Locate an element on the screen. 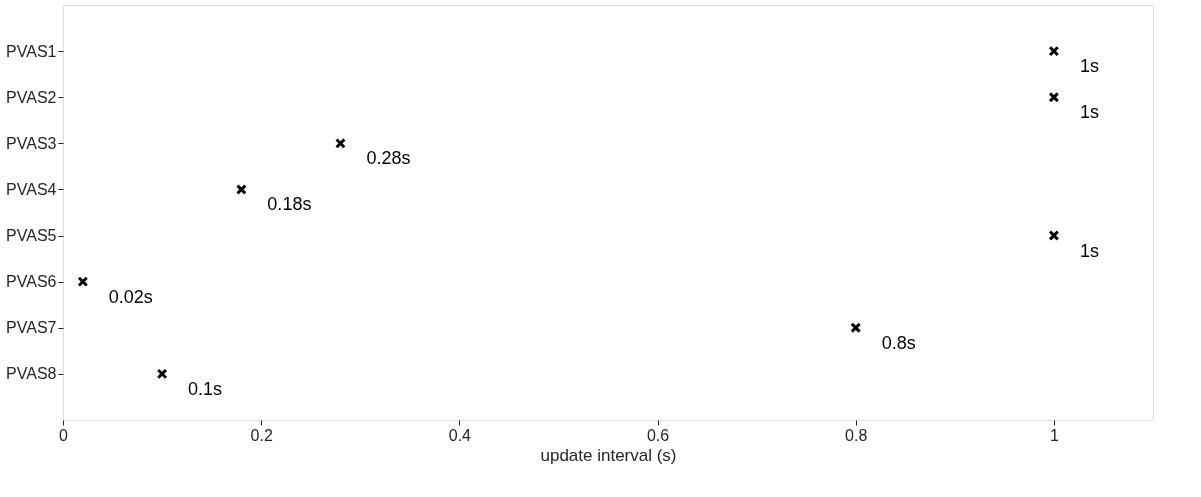  y-tick-label: PVAS4 is located at coordinates (31, 189).